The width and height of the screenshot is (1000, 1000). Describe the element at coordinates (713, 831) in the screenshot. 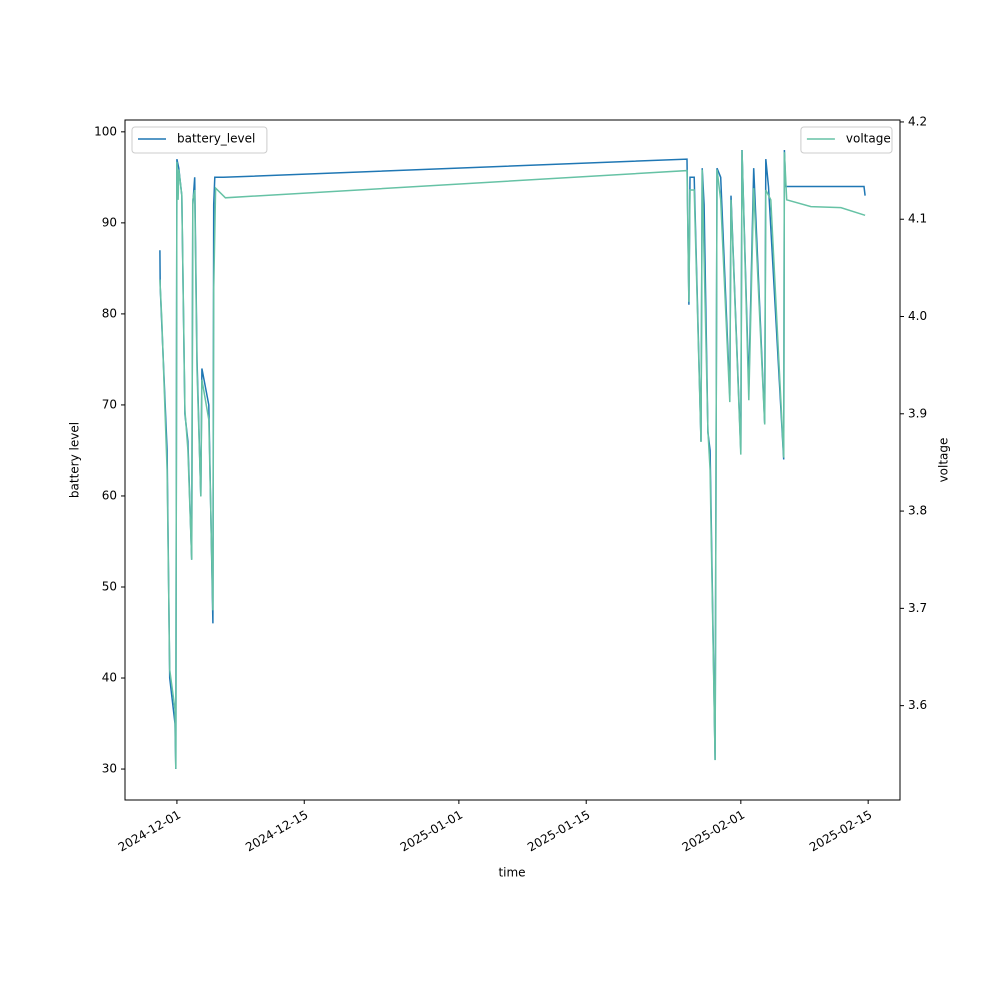

I see `x-tick-label: 2025-02-01` at that location.